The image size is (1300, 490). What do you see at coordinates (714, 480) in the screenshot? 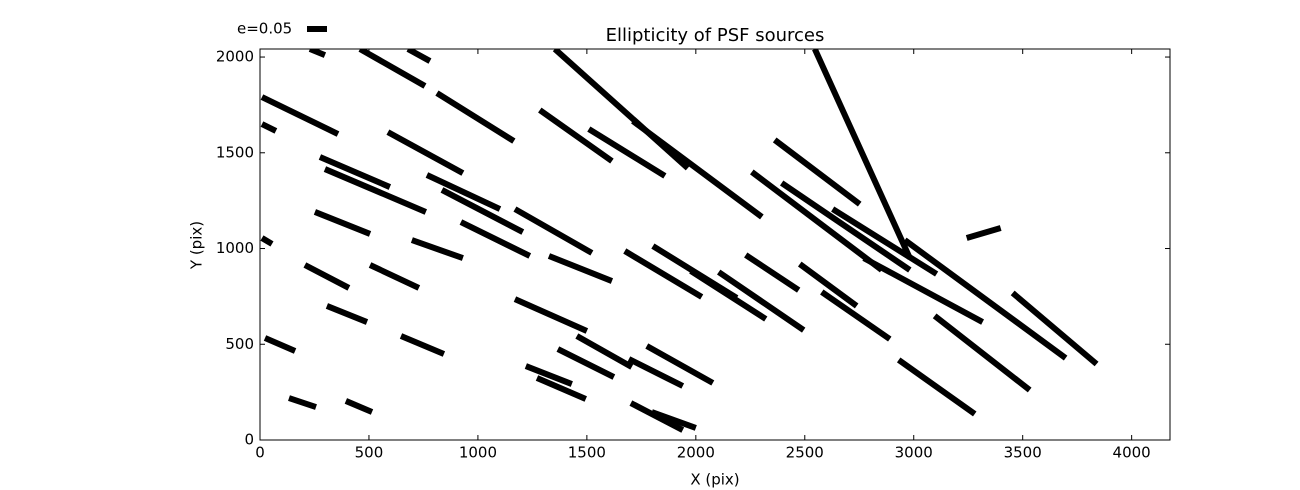
I see `x-axis-label: X (pix)` at bounding box center [714, 480].